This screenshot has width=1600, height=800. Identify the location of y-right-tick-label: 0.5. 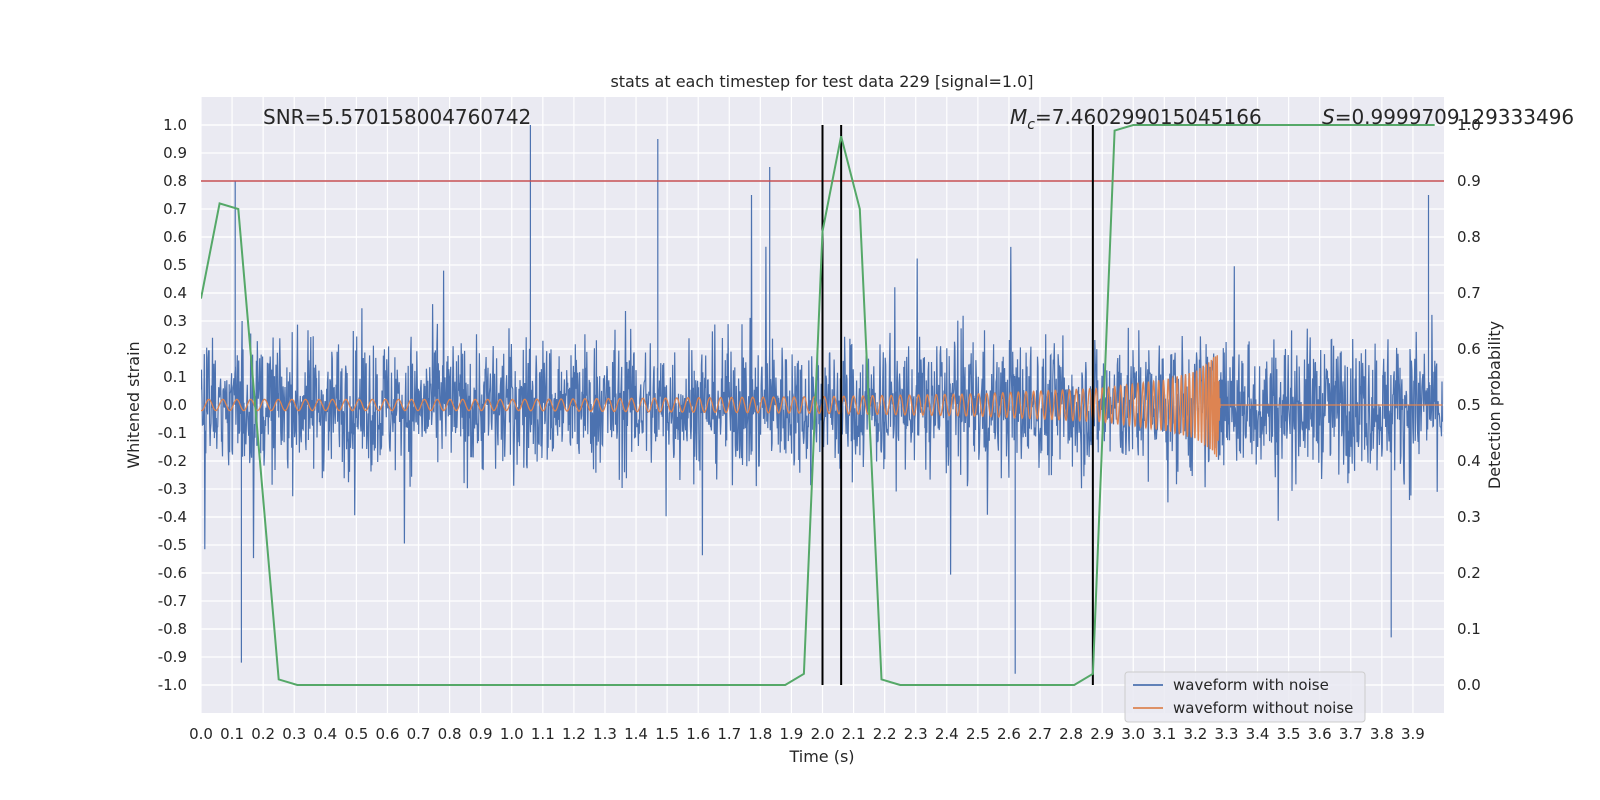
(1469, 405).